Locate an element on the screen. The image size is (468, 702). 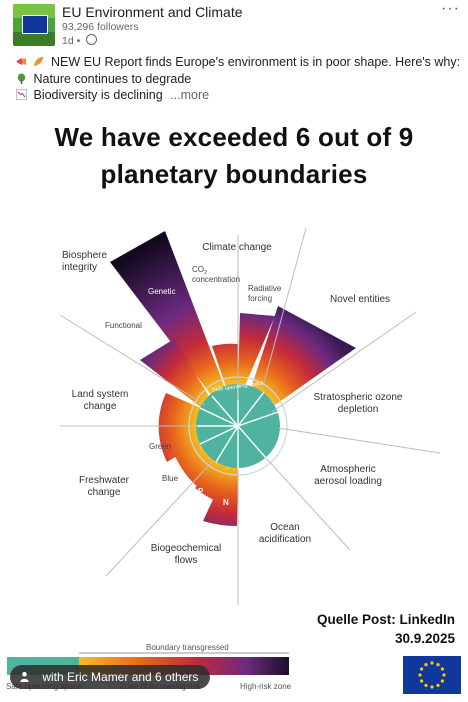
post-age: 1d is located at coordinates (68, 41).